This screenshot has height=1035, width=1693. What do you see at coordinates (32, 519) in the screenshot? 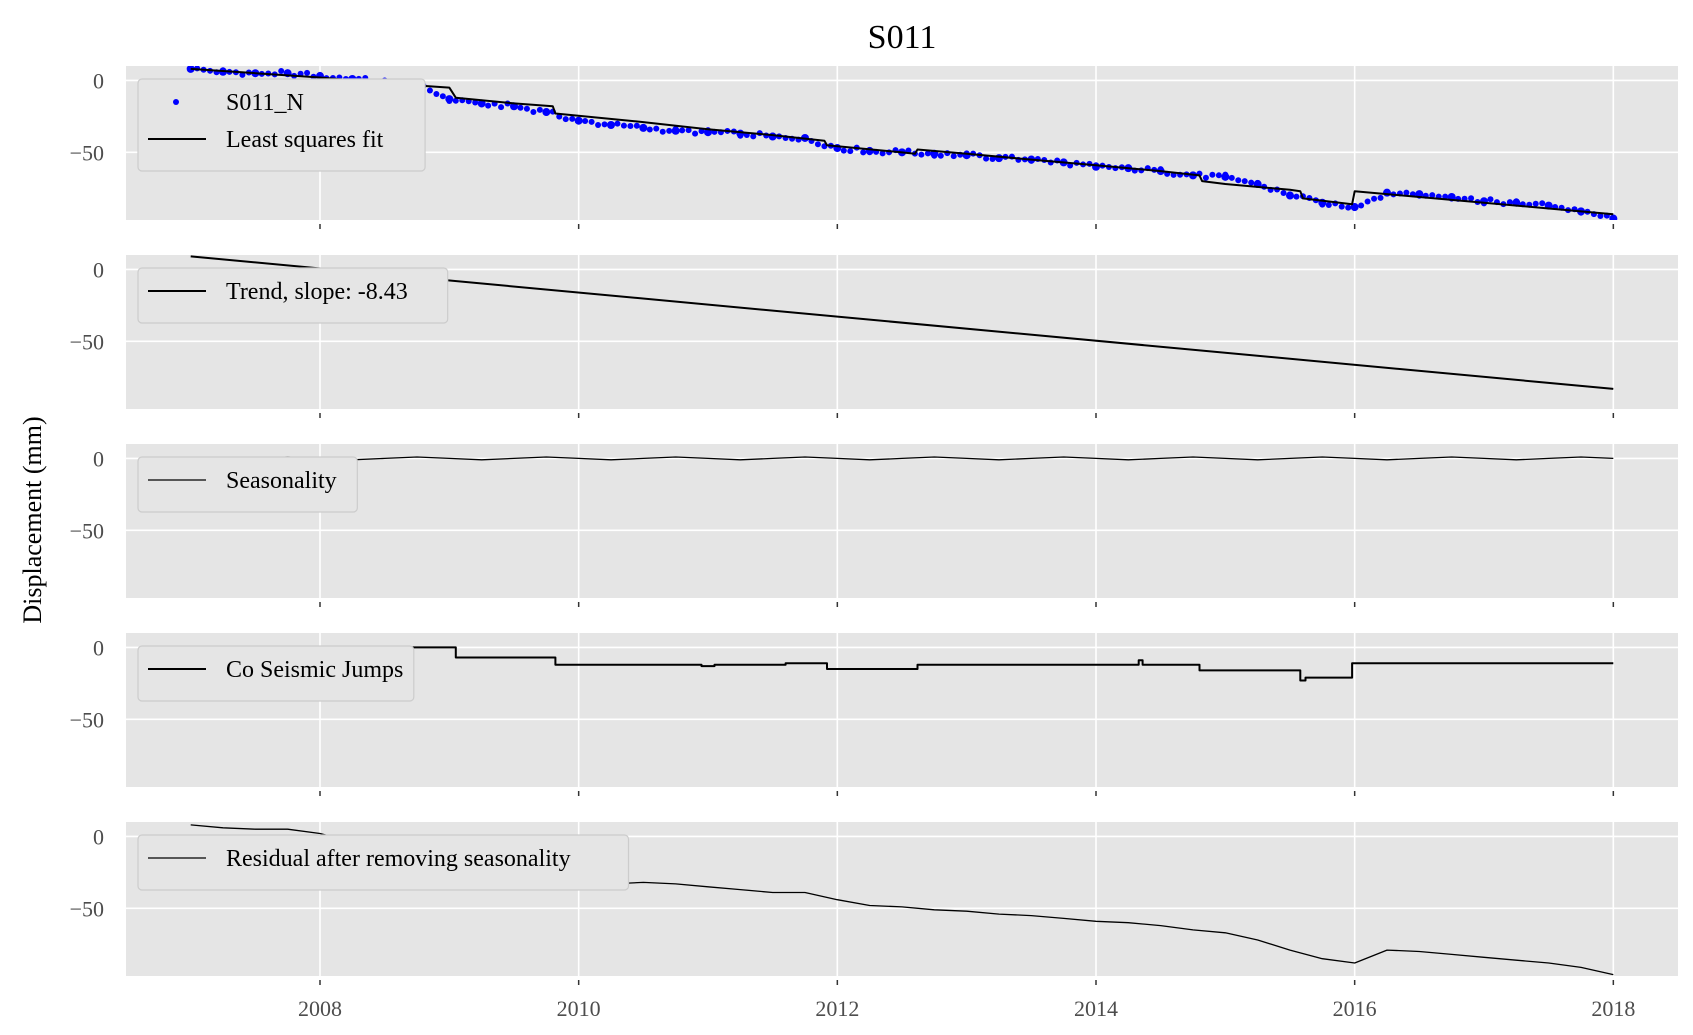
I see `y-axis-title: Displacement (mm)` at bounding box center [32, 519].